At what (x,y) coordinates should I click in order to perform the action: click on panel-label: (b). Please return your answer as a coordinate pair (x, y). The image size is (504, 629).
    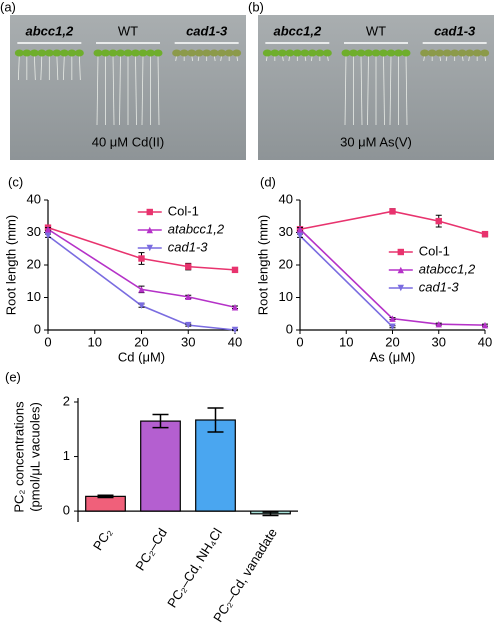
    Looking at the image, I should click on (256, 7).